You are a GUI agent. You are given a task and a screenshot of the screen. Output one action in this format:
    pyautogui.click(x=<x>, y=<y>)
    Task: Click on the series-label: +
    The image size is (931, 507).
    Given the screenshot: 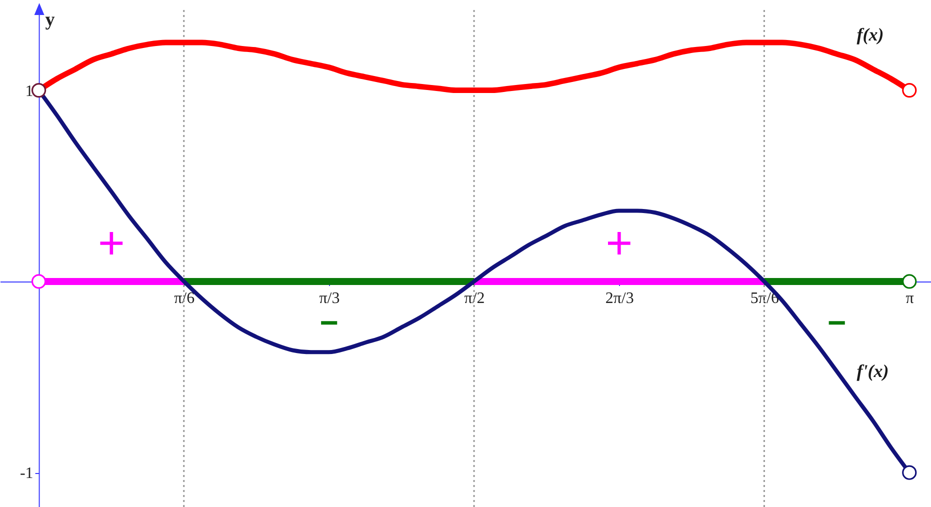 What is the action you would take?
    pyautogui.click(x=111, y=242)
    